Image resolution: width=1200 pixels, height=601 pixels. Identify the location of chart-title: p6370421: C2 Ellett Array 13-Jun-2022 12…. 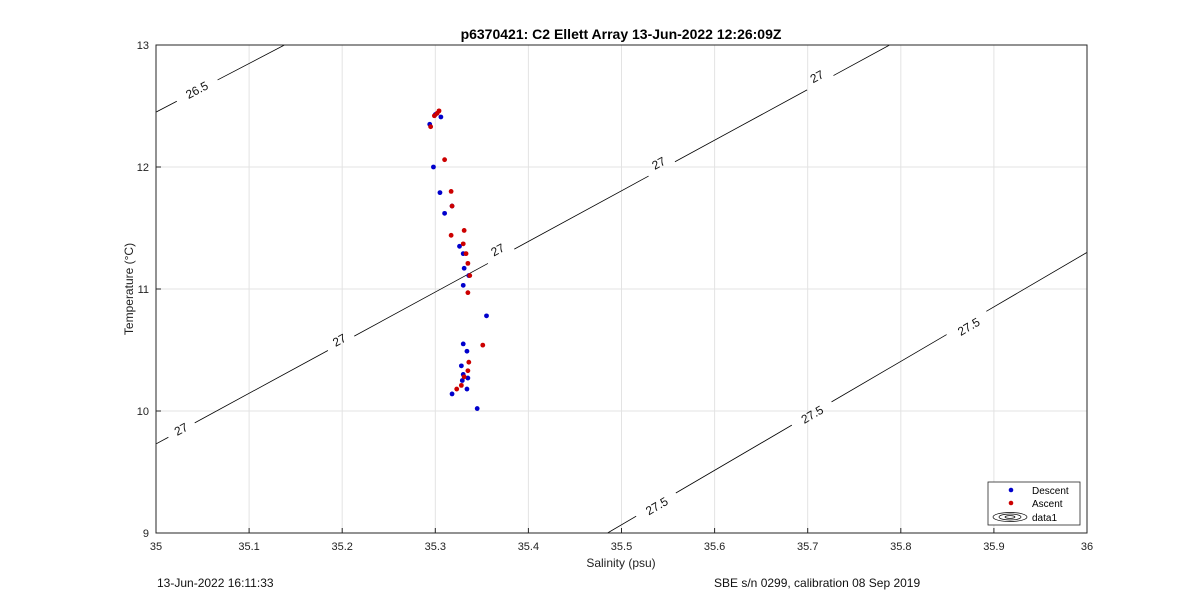
(621, 34).